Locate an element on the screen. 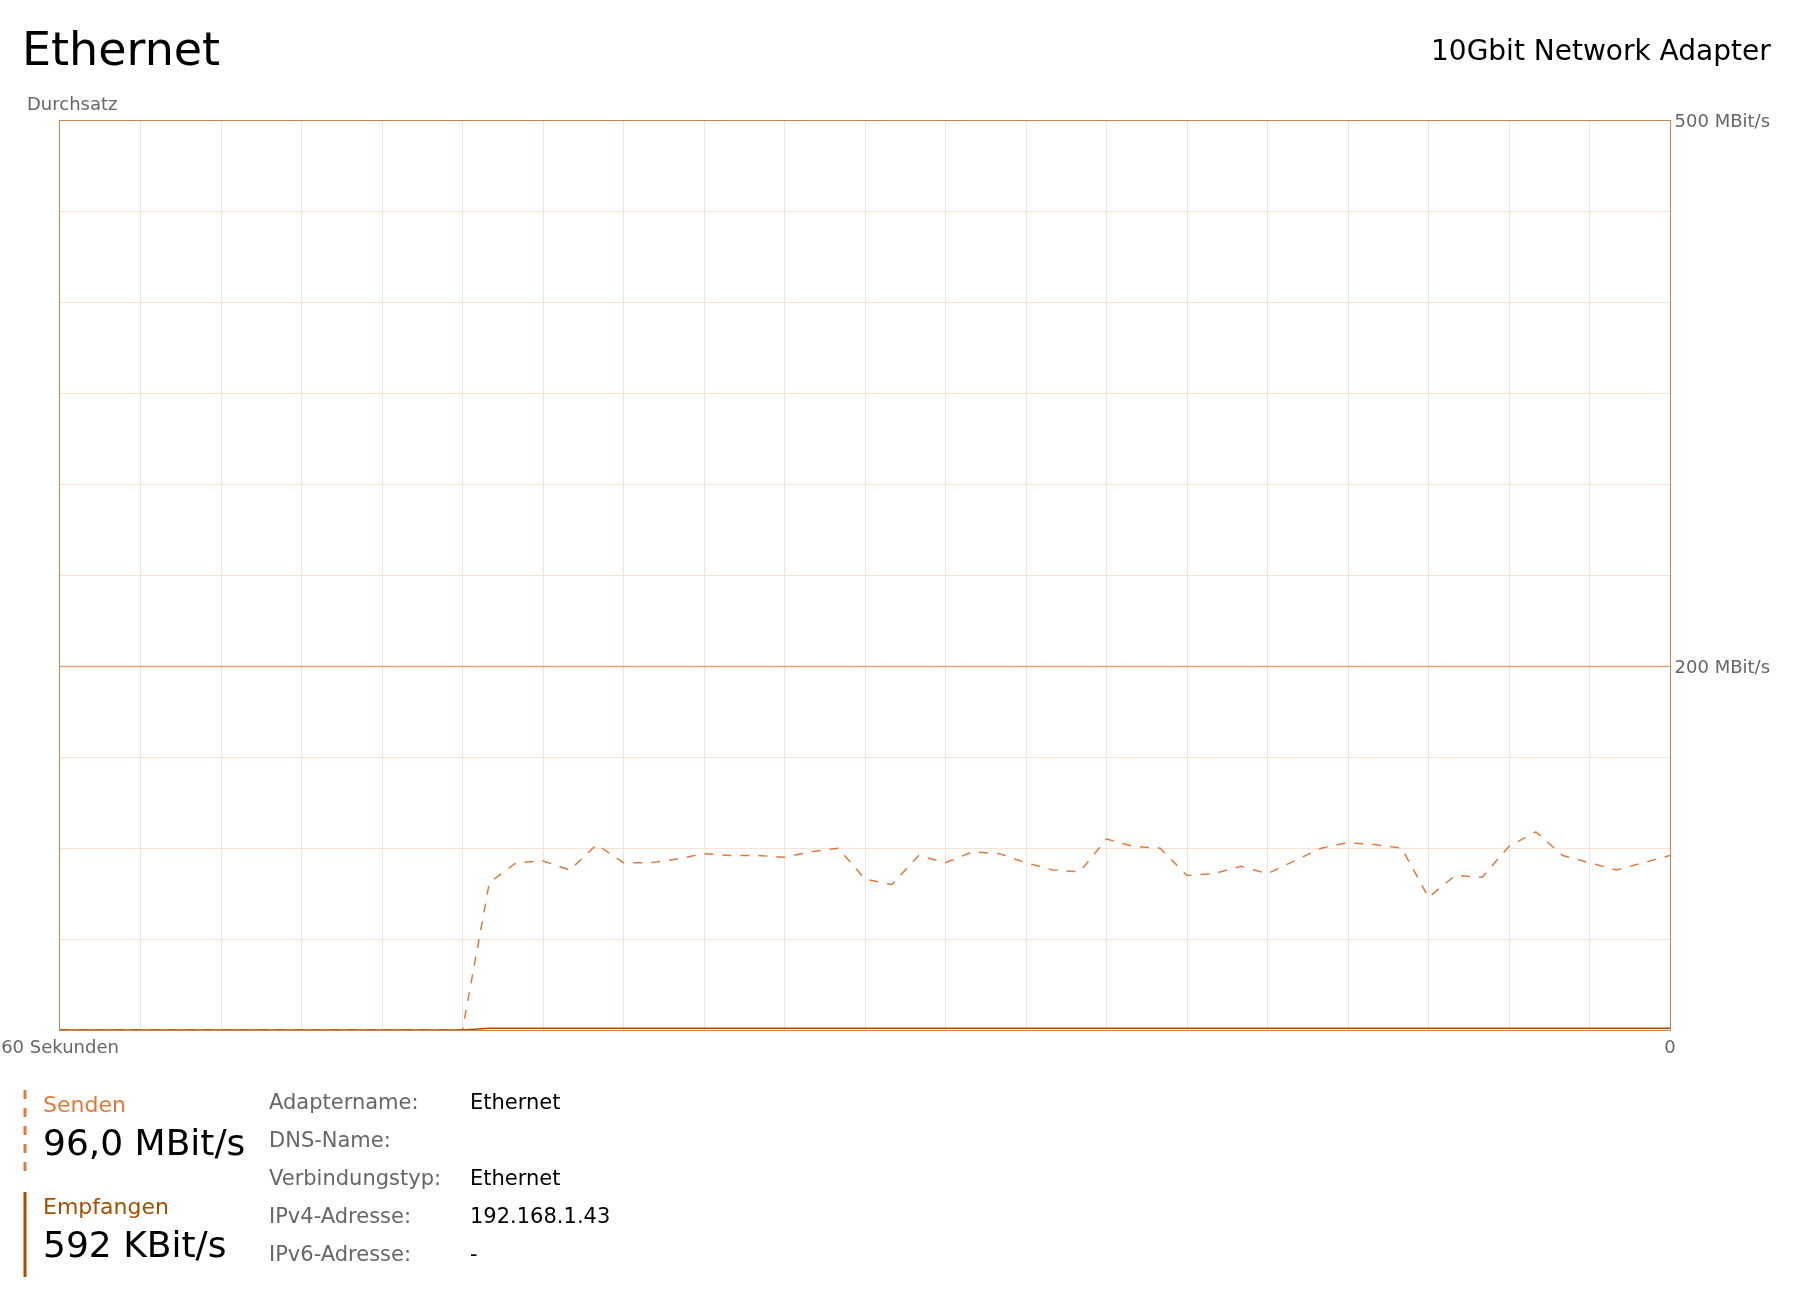 The image size is (1800, 1300). chart-title: Ethernet is located at coordinates (121, 49).